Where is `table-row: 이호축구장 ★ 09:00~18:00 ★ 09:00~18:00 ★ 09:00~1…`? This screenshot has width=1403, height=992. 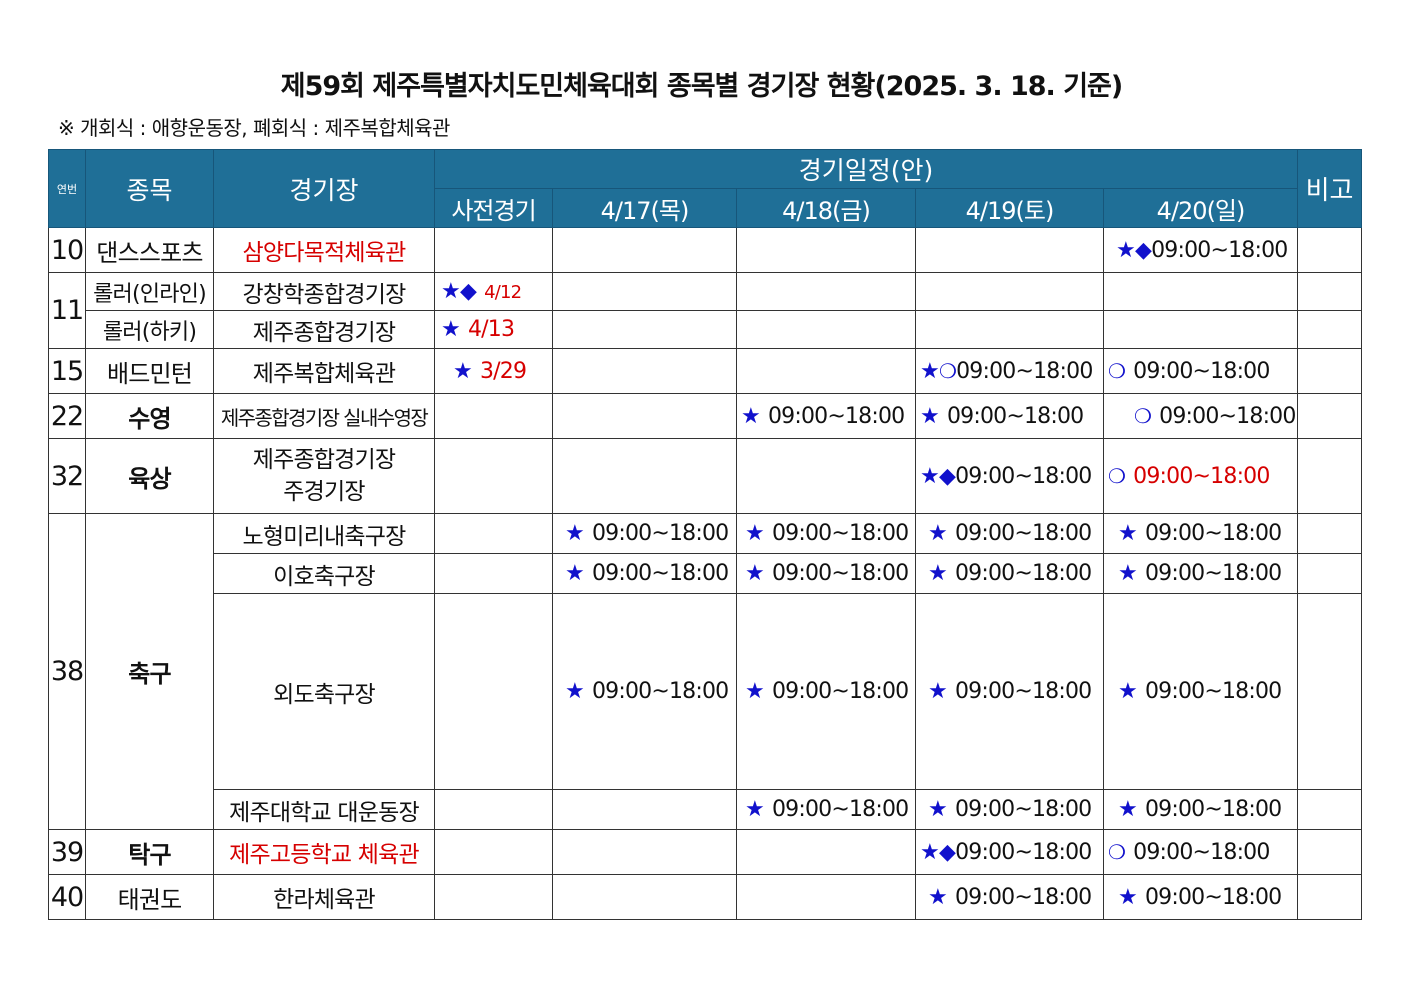
table-row: 이호축구장 ★ 09:00~18:00 ★ 09:00~18:00 ★ 09:00~1… is located at coordinates (706, 573).